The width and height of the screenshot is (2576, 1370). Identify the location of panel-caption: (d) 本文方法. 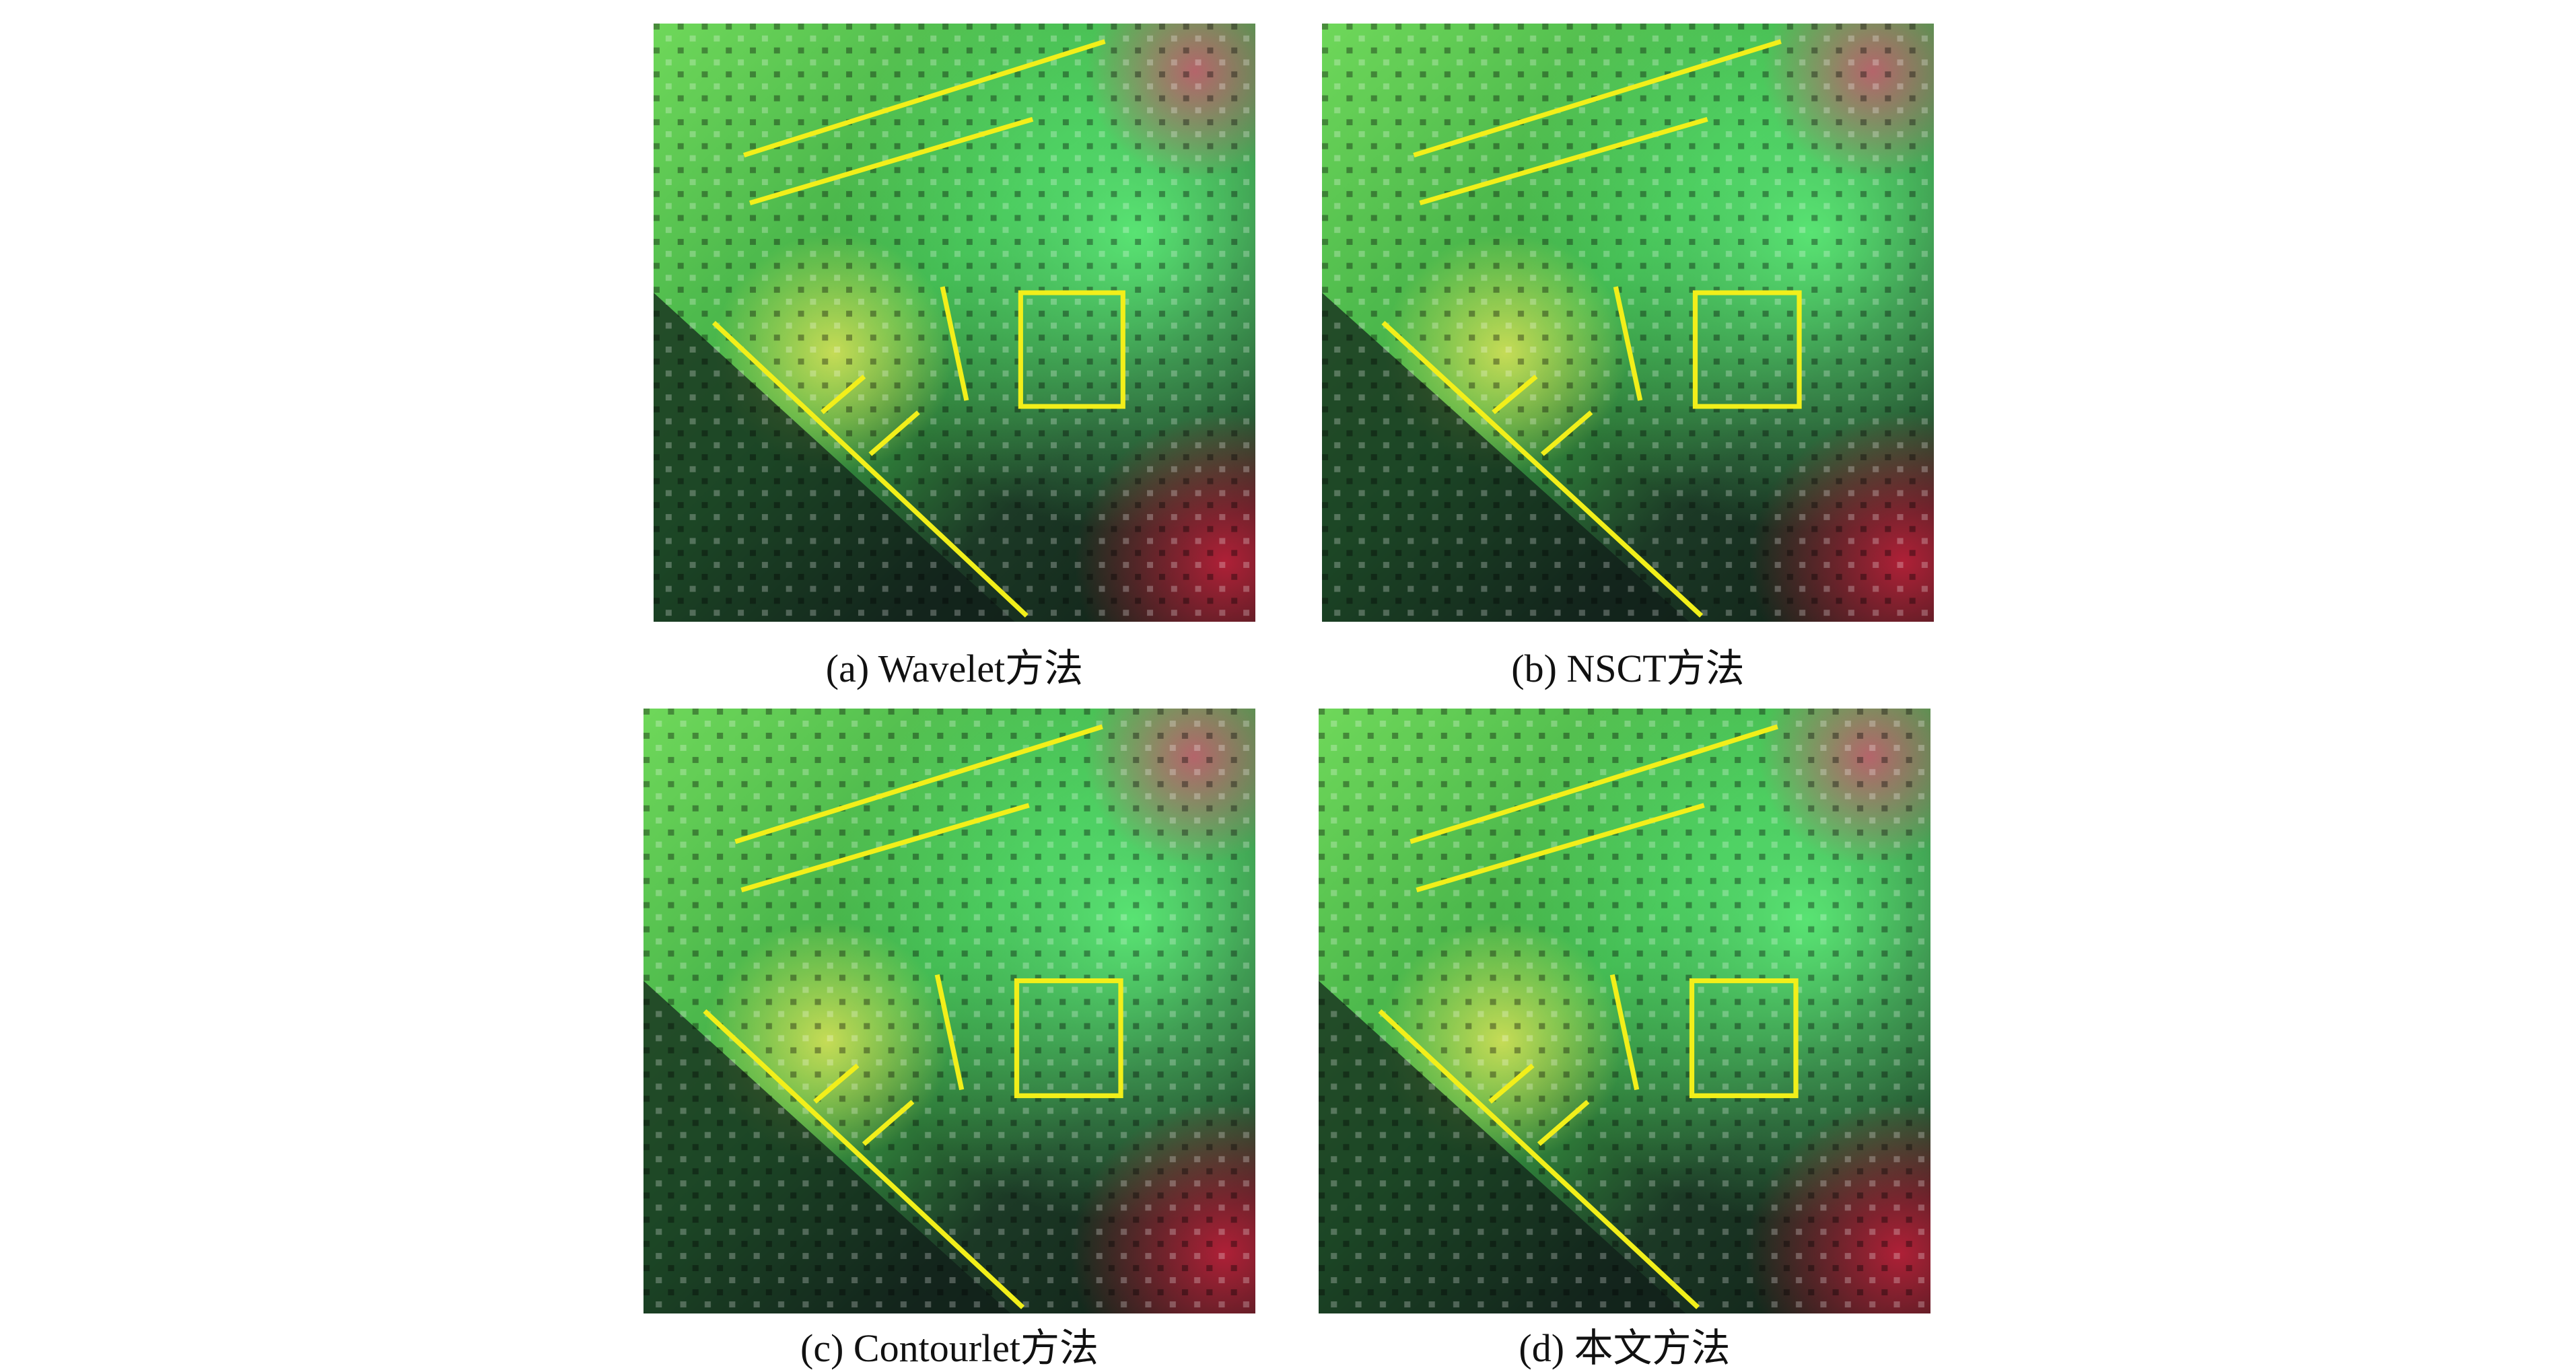
(1625, 1348).